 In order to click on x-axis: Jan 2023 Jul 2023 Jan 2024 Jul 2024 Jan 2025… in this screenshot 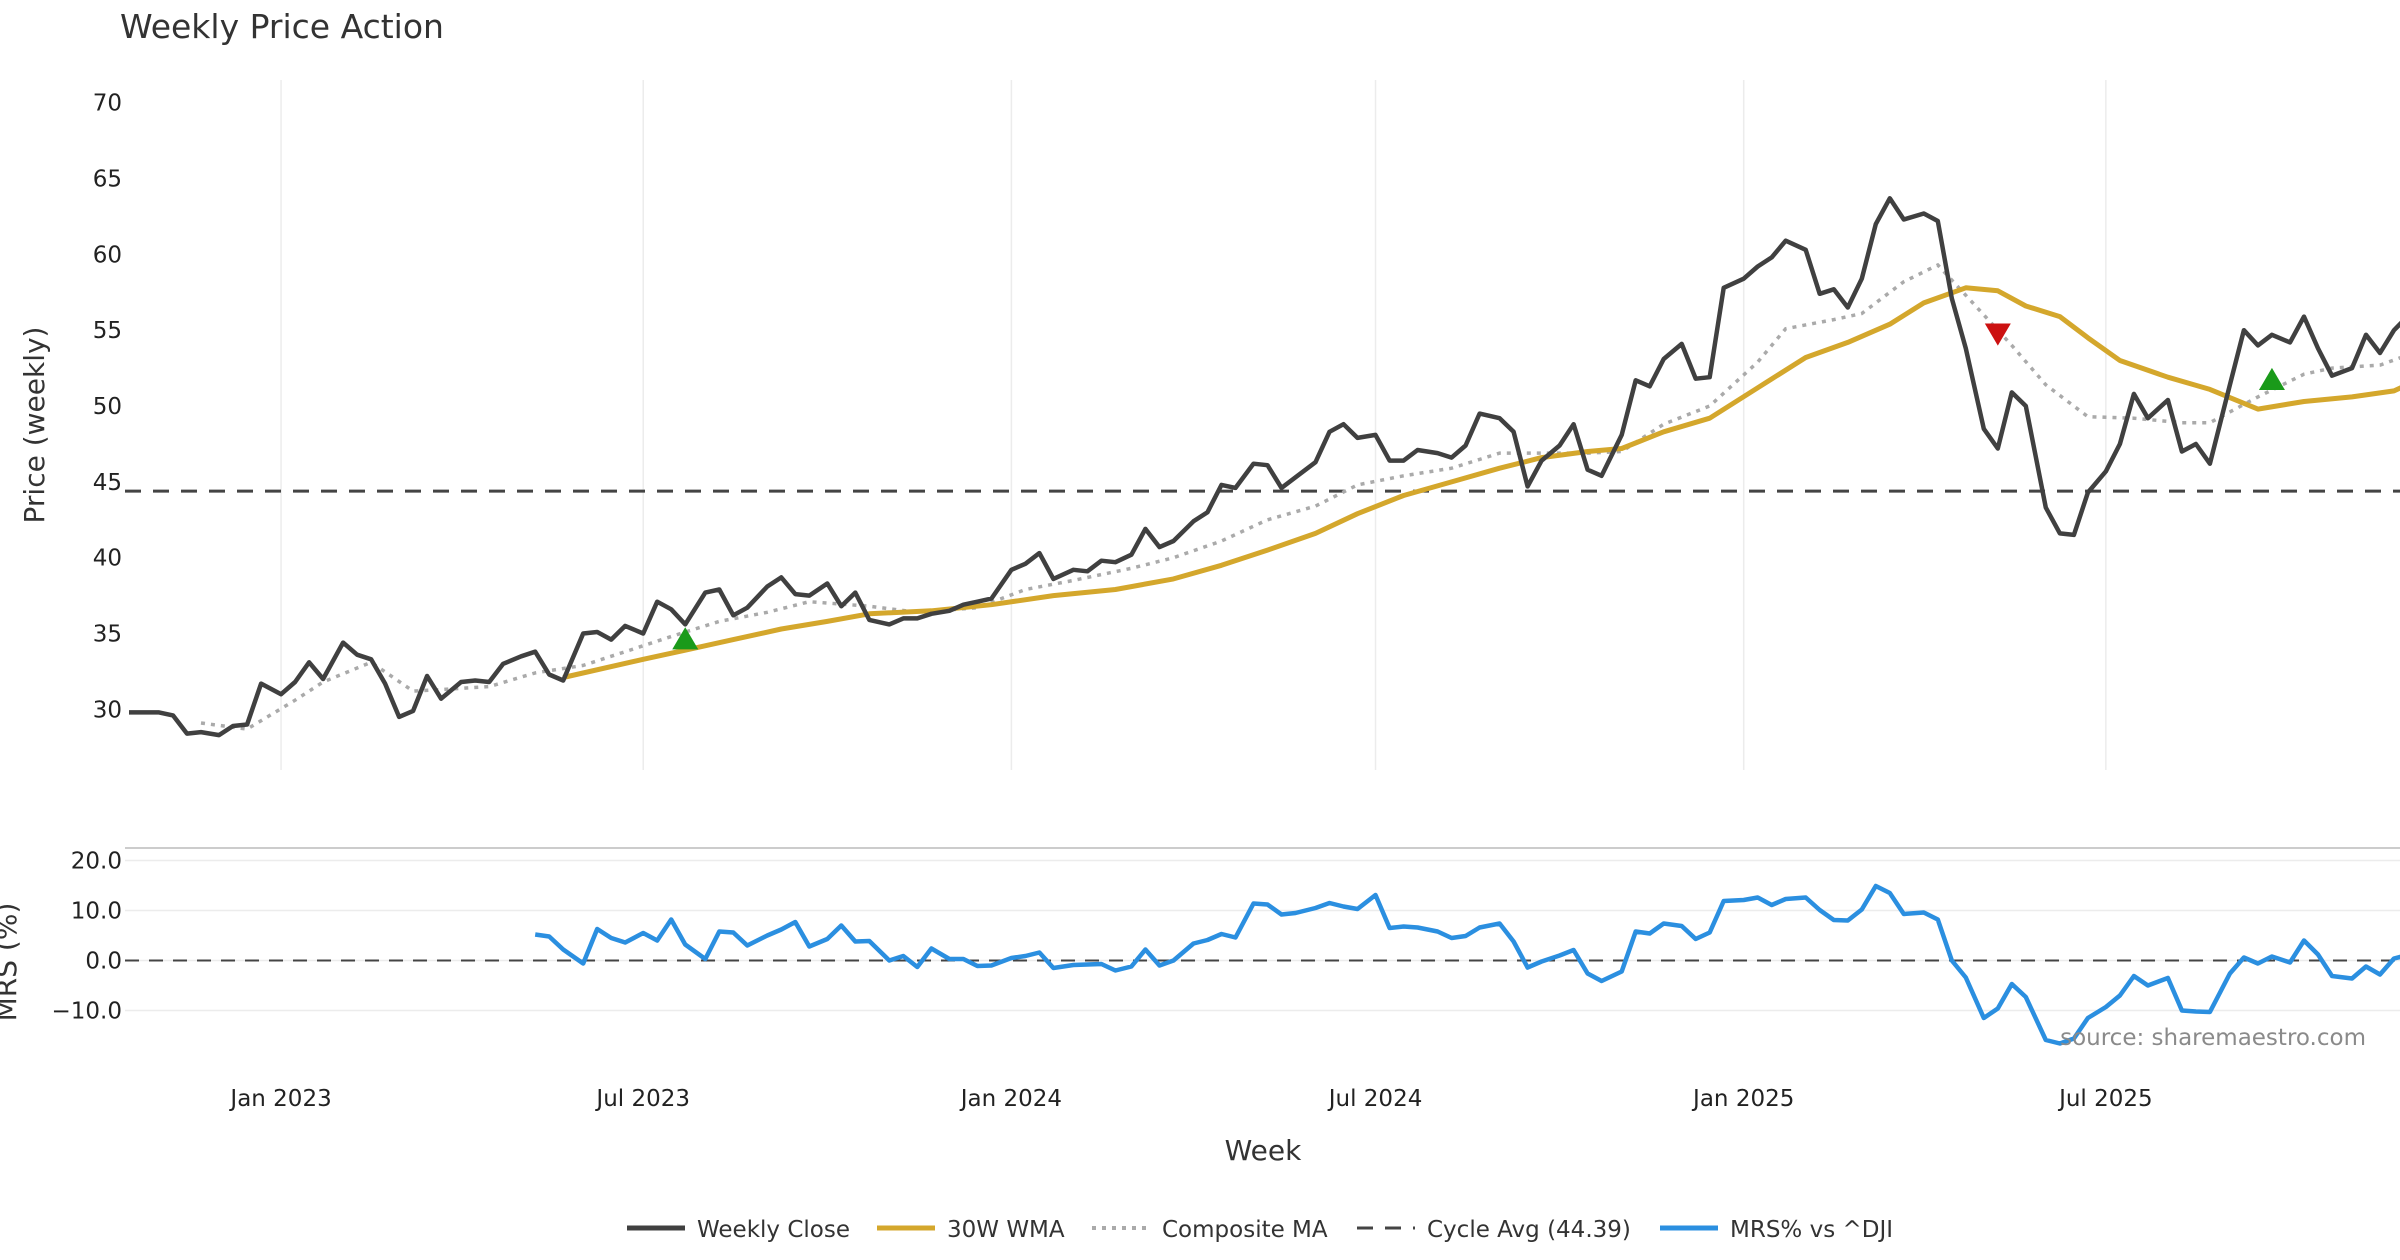, I will do `click(1190, 1099)`.